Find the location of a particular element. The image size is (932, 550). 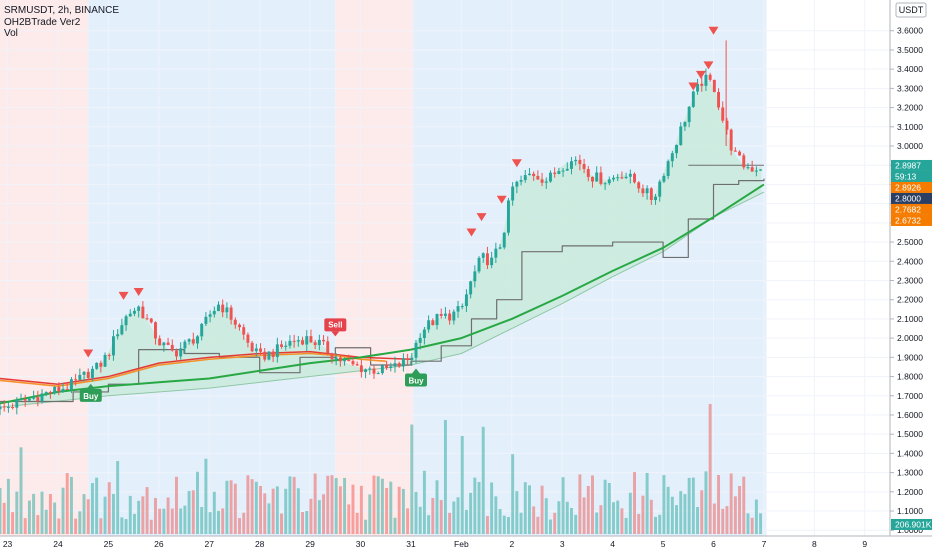

price-tick-label: 3.3000 is located at coordinates (910, 88).